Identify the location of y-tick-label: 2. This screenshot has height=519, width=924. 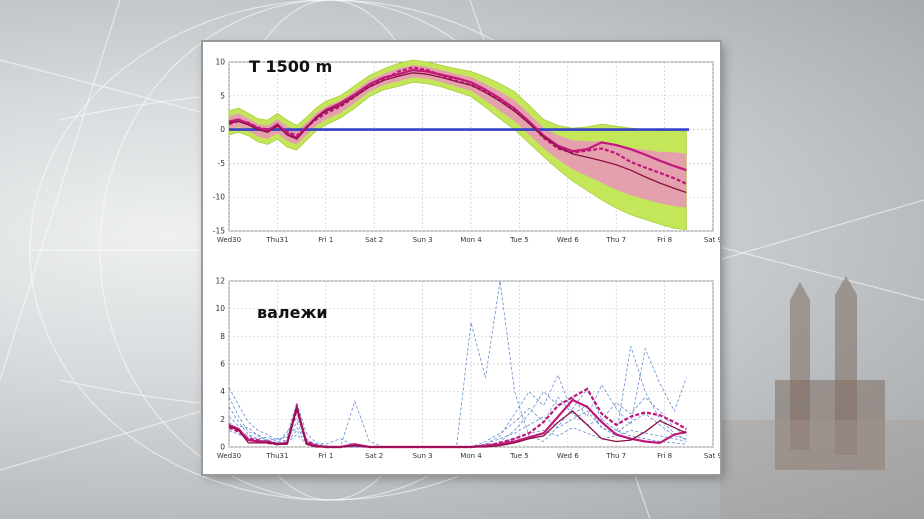
(222, 419).